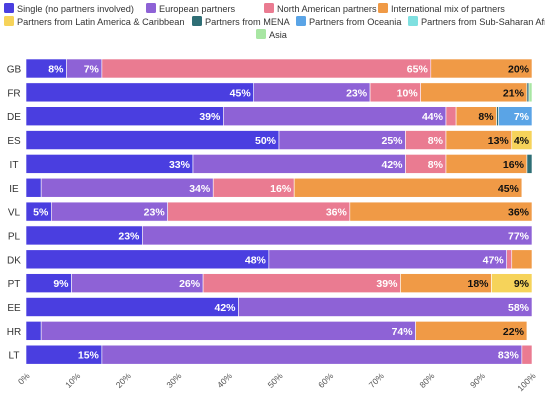  What do you see at coordinates (266, 141) in the screenshot?
I see `data-label: 50%` at bounding box center [266, 141].